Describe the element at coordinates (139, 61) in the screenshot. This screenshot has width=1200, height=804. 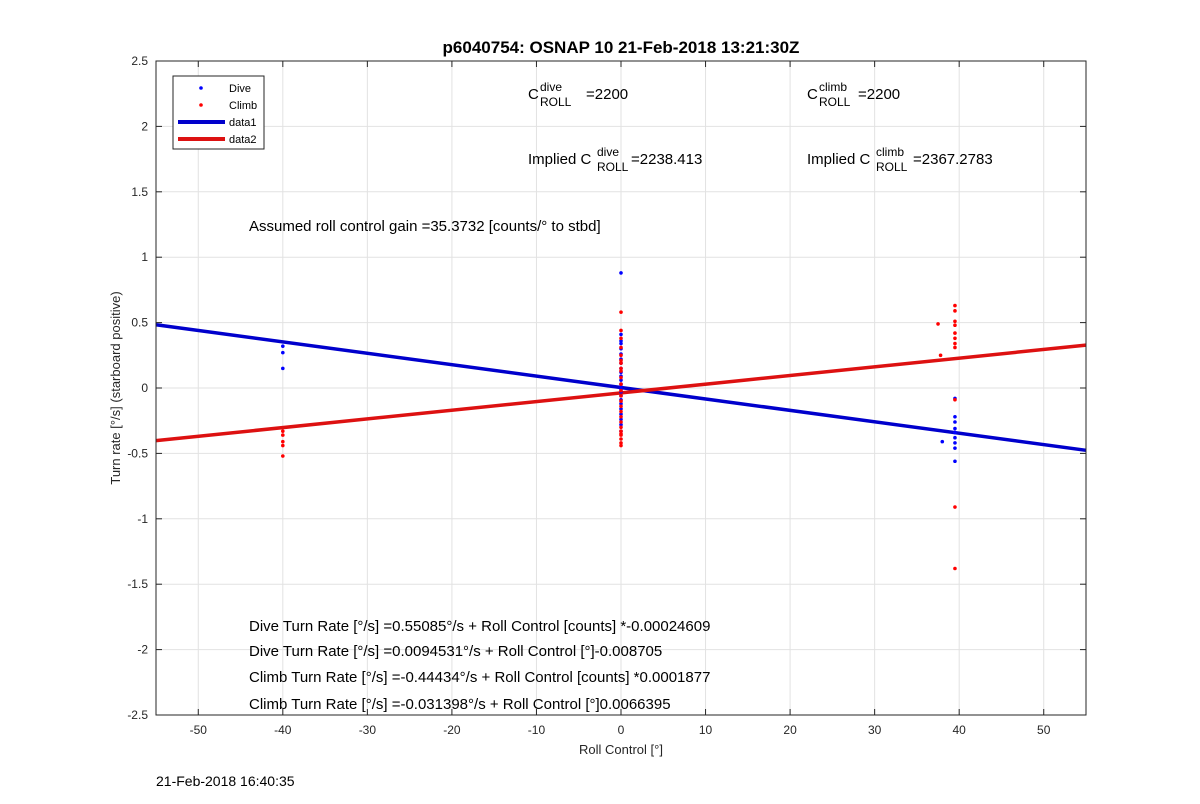
I see `y-tick-label: 2.5` at that location.